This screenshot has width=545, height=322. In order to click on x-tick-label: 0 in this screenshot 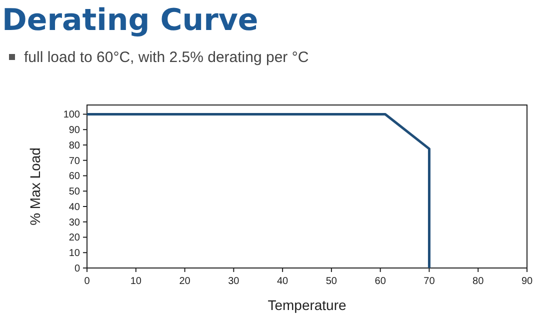, I will do `click(87, 281)`.